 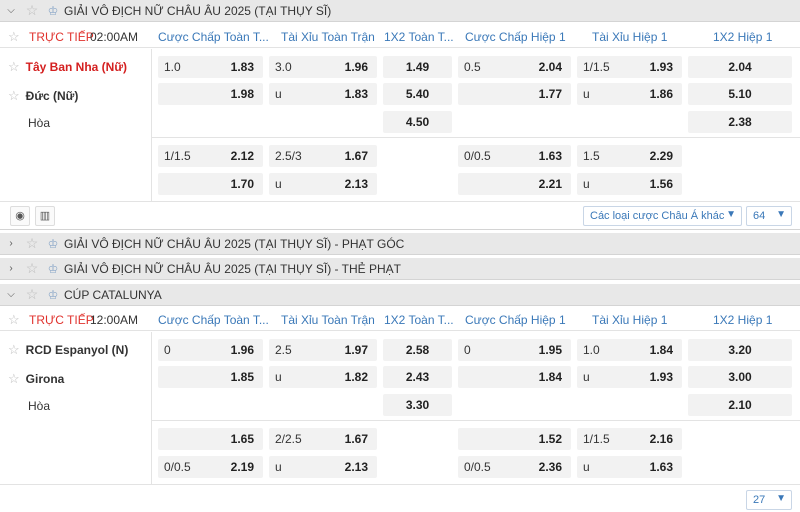 I want to click on toolbar: ◉ ▥ Các loại cược Châu Á khác ▼ 64 ▼, so click(x=400, y=216).